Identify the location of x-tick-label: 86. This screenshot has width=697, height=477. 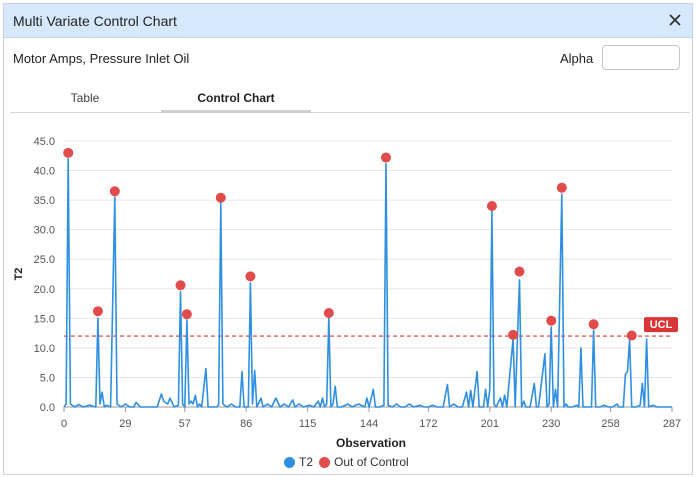
(246, 424).